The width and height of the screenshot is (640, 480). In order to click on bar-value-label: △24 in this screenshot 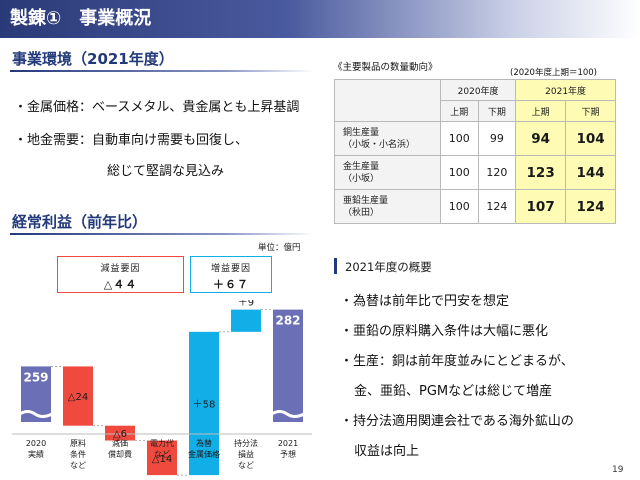, I will do `click(78, 397)`.